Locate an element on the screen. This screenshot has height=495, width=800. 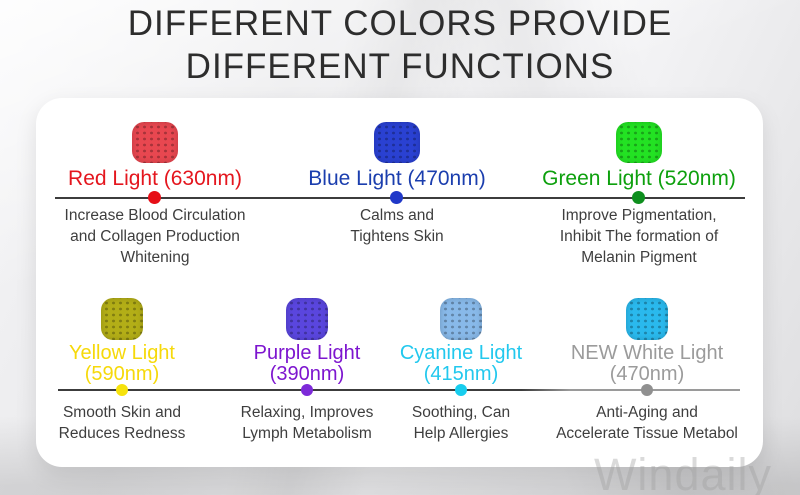
watermark: Windaily is located at coordinates (682, 472).